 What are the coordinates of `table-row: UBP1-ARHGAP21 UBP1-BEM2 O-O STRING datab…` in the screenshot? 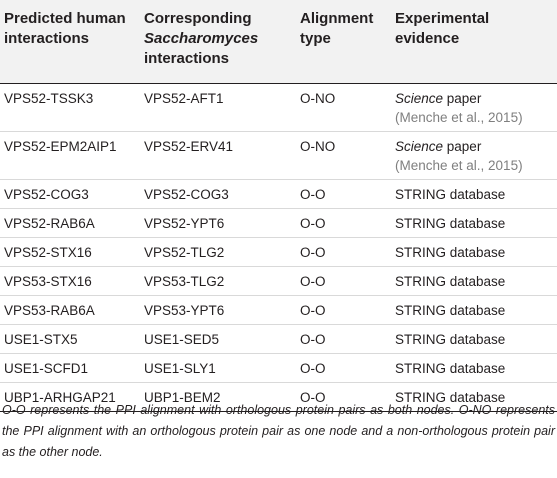 It's located at (278, 397).